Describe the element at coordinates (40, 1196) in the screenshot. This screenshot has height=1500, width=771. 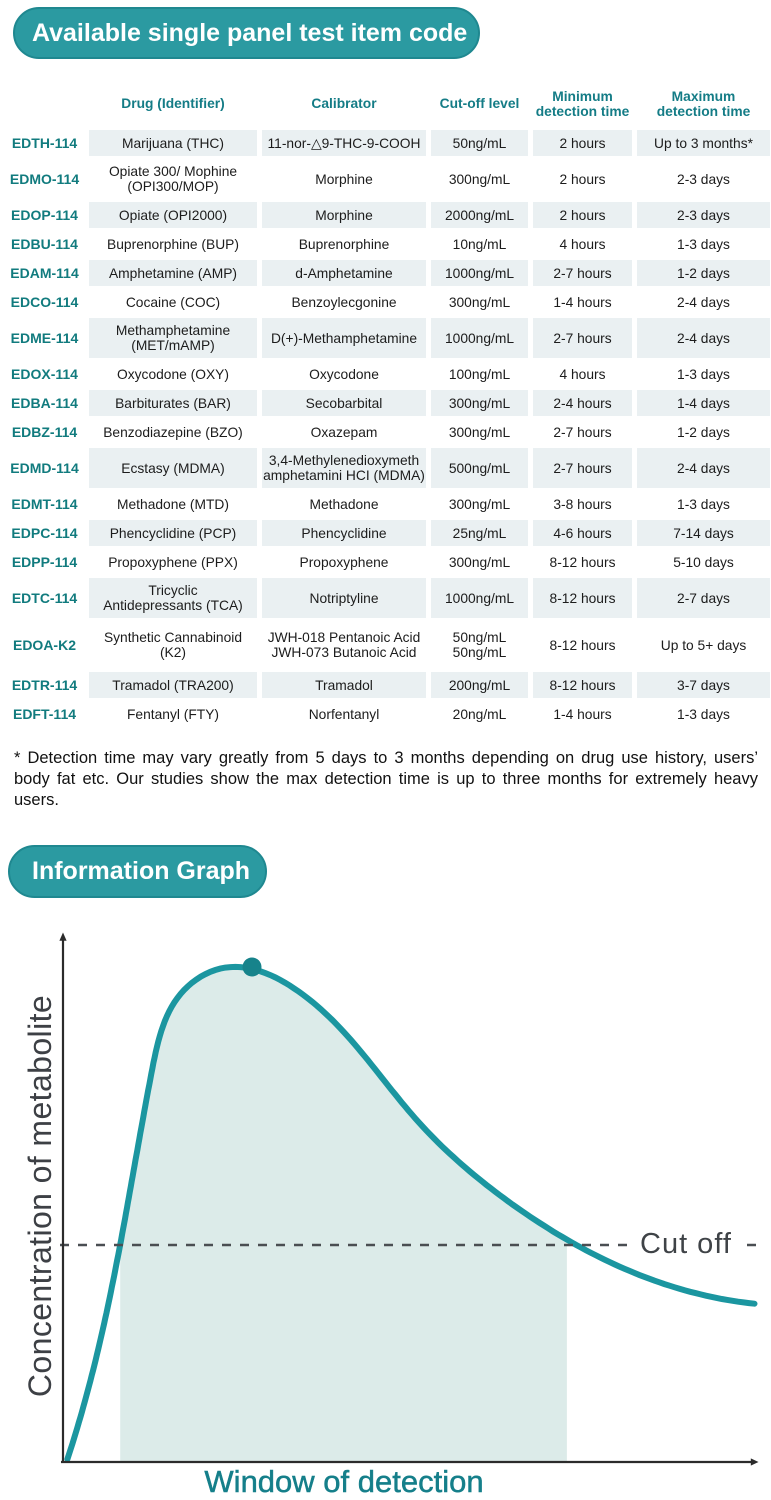
I see `svg-text: Concentration of metabolite` at that location.